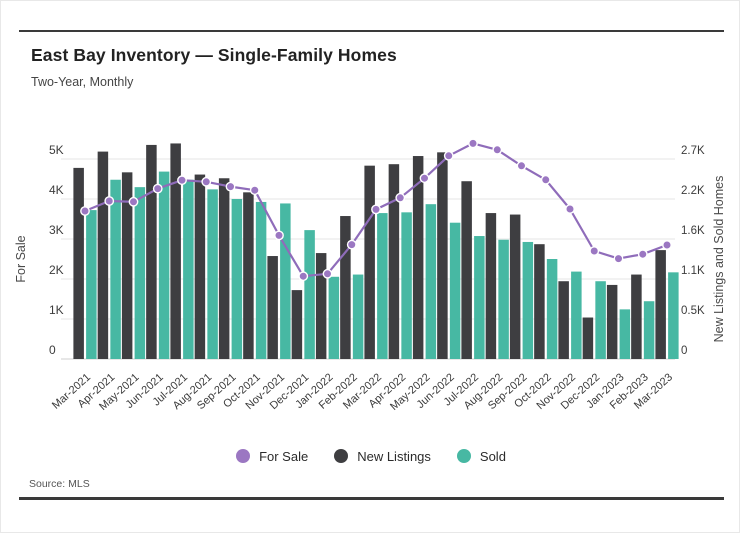 The width and height of the screenshot is (740, 533). I want to click on legend-label: For Sale, so click(284, 456).